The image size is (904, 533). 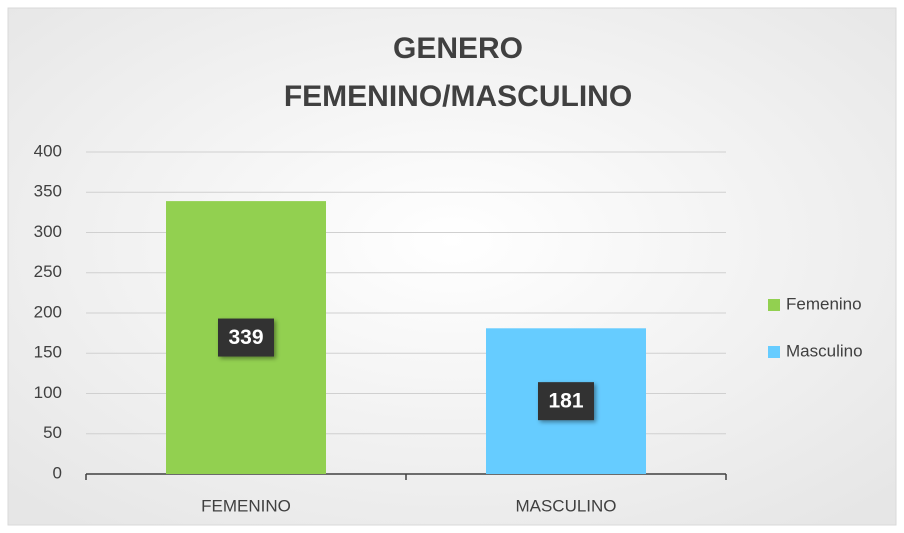 I want to click on y-tick-label: 250, so click(x=48, y=271).